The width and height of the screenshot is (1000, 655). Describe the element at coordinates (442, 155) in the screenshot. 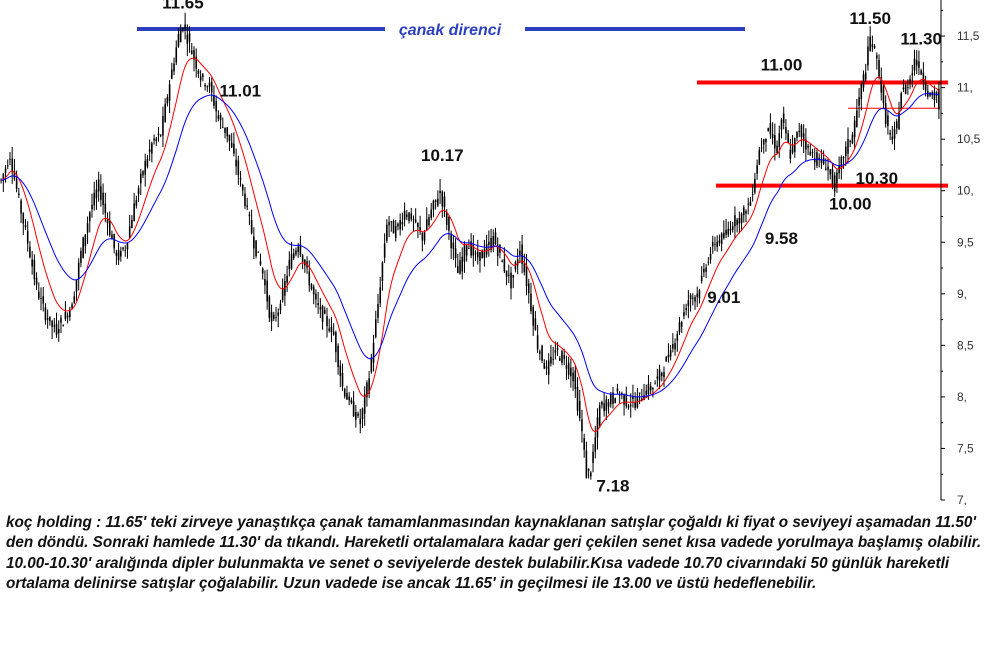

I see `price-label: 10.17` at that location.